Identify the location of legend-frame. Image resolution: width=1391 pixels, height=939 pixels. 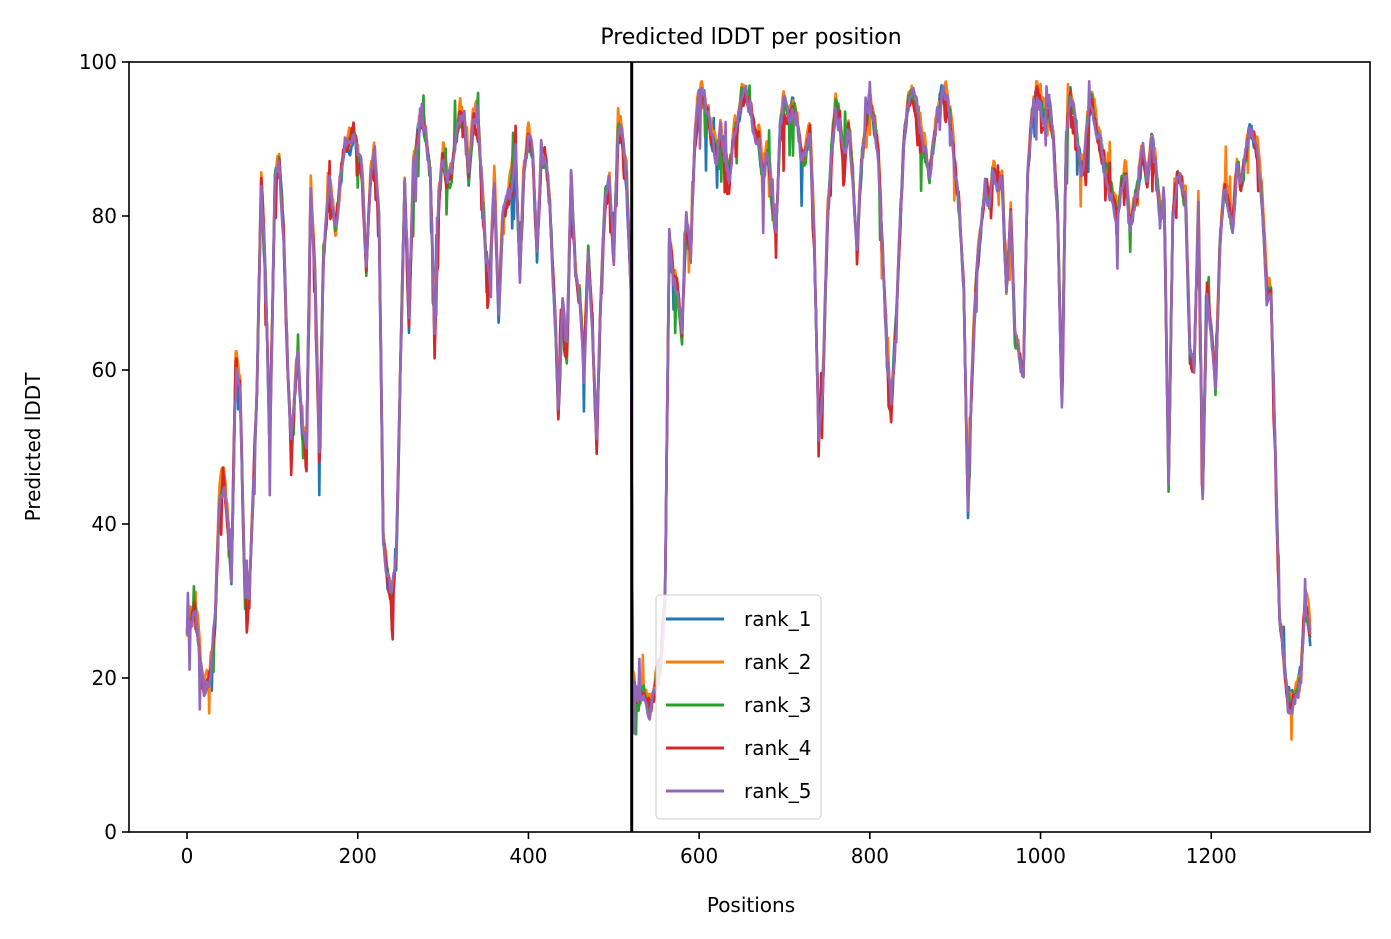
(738, 707).